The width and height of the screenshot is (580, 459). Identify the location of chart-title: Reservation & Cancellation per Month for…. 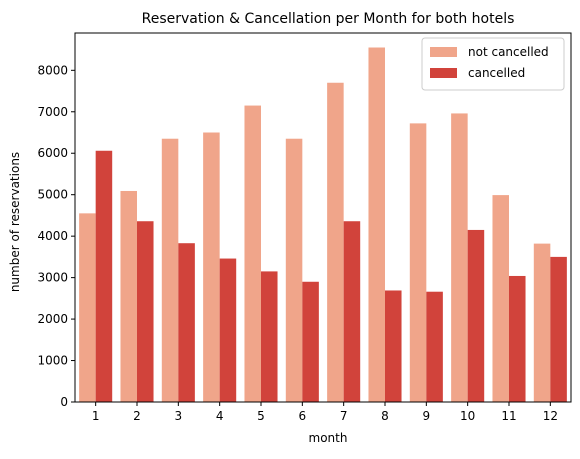
(328, 19).